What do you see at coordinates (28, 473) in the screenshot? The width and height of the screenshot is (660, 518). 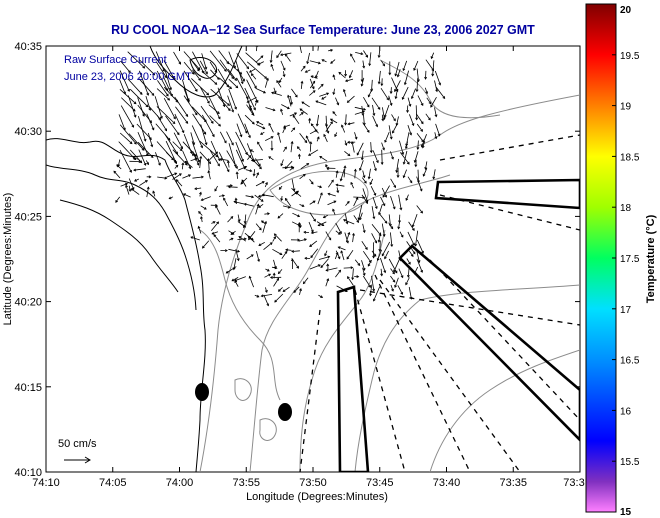 I see `y-tick-label: 40:10` at bounding box center [28, 473].